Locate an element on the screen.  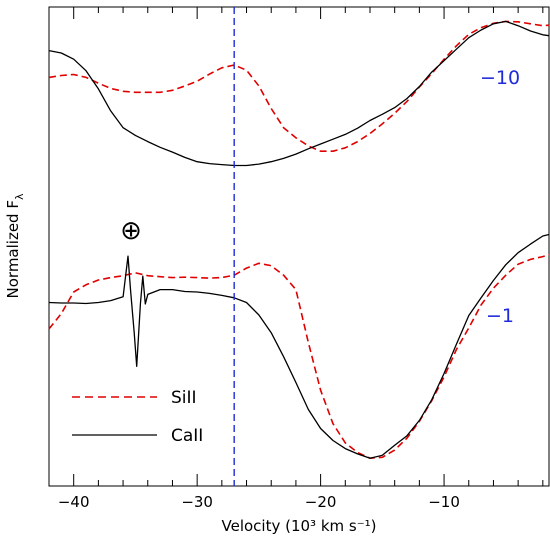
legend-label-caII: CaII is located at coordinates (187, 436).